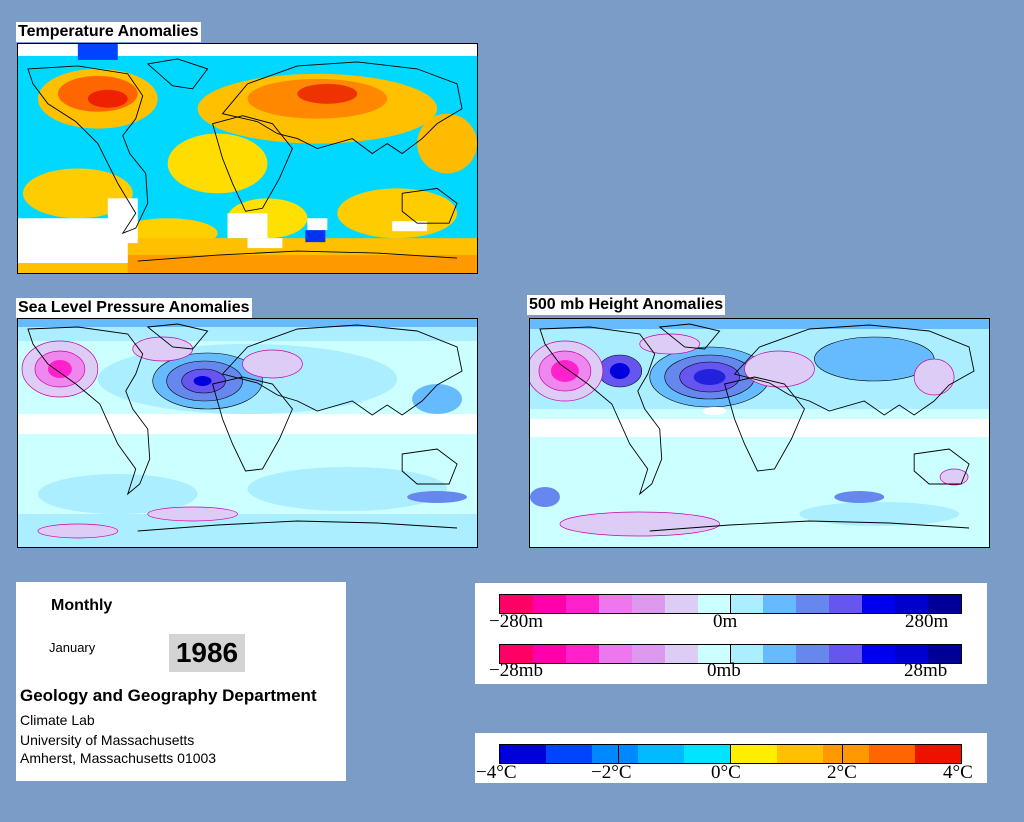 This screenshot has height=822, width=1024. I want to click on temp-label-neg4: −4°C, so click(496, 772).